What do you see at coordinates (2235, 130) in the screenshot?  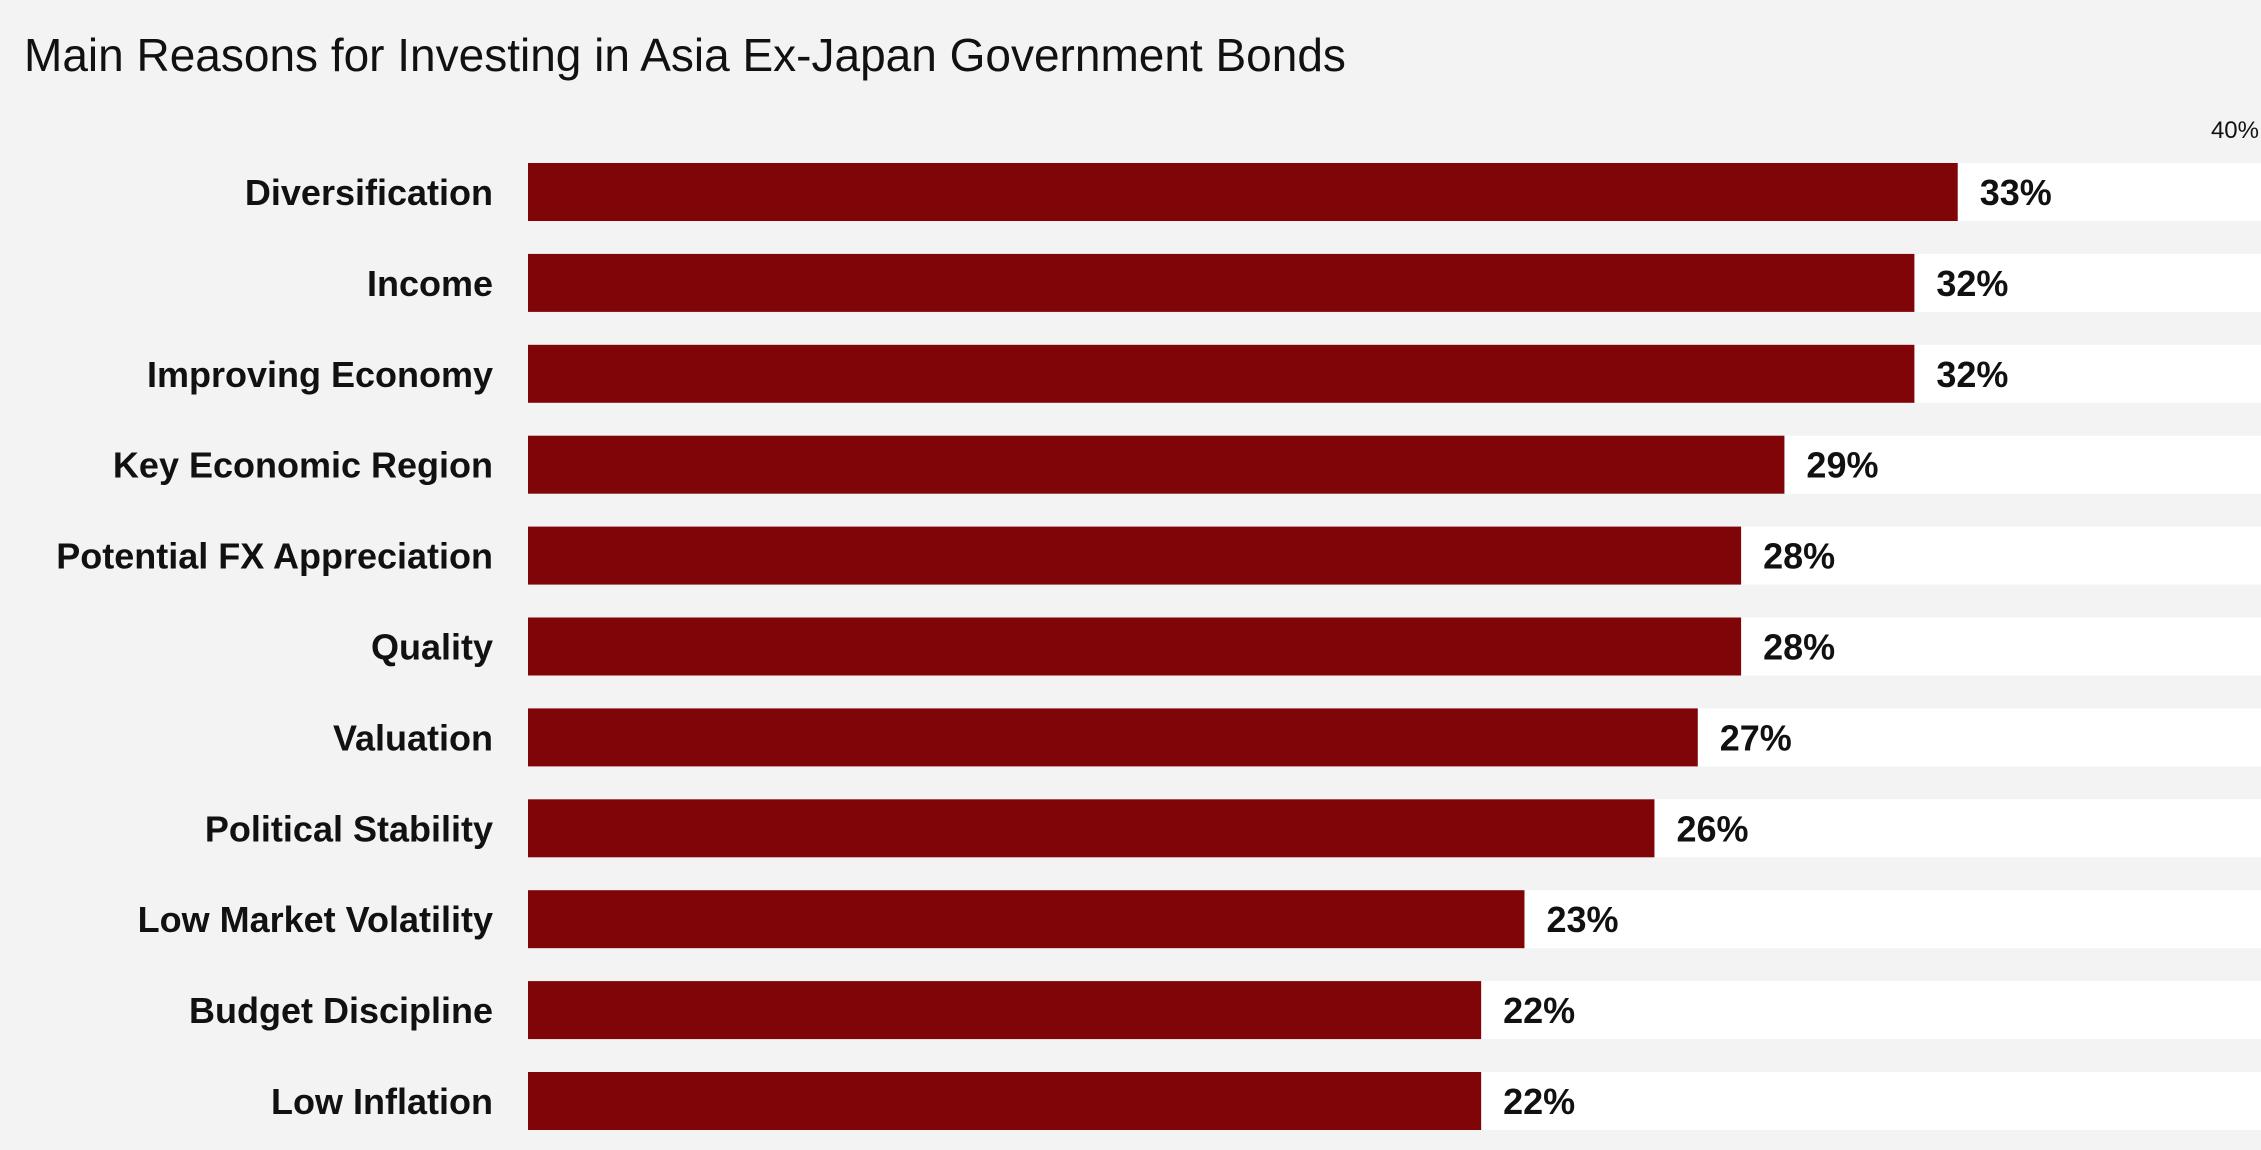 I see `x-tick-label: 40%` at bounding box center [2235, 130].